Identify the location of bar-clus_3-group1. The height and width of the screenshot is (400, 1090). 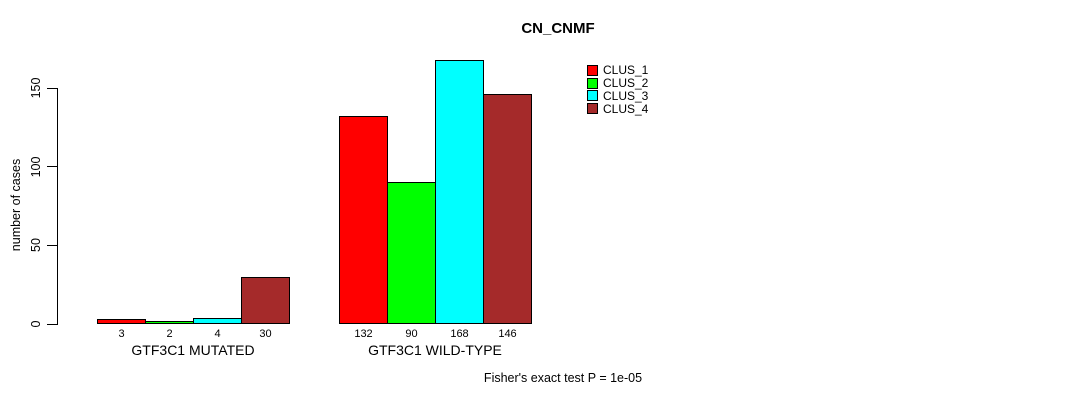
(217, 321).